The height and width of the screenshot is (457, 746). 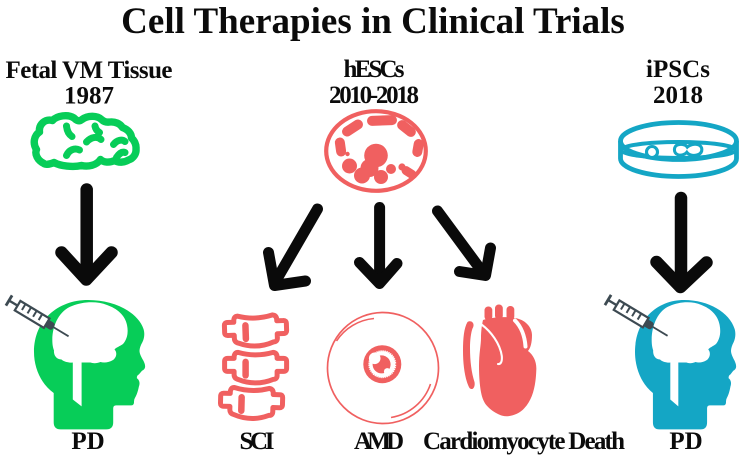 I want to click on svg-text: AMD, so click(x=379, y=441).